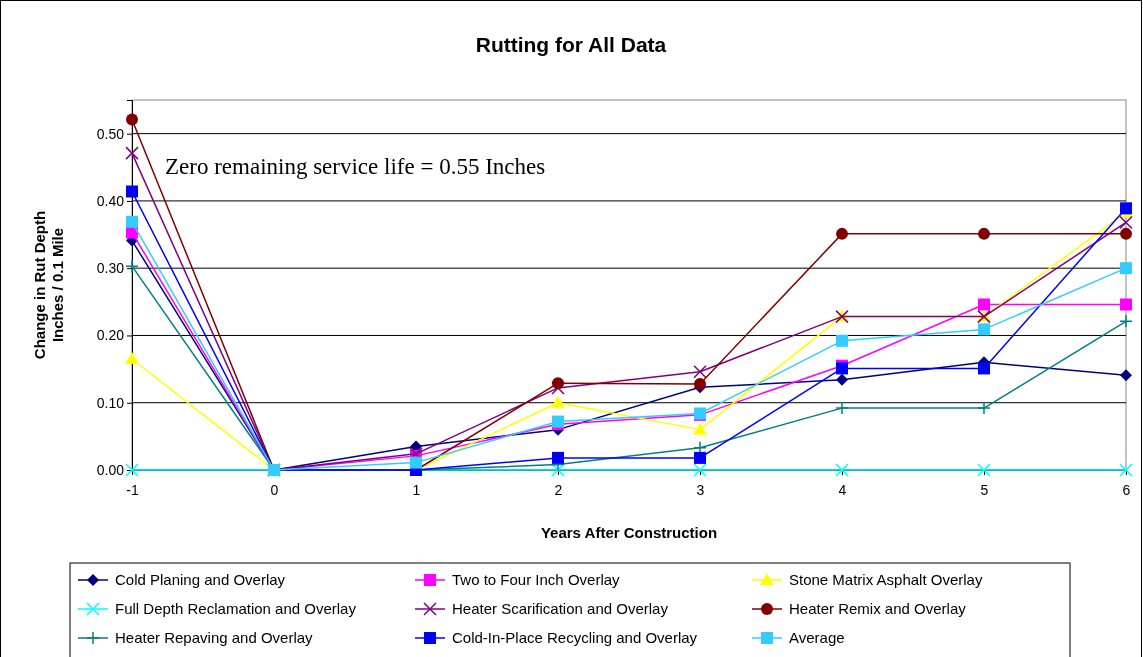 This screenshot has width=1143, height=657. Describe the element at coordinates (48, 285) in the screenshot. I see `y-axis-title: Change in Rut Depth Inches / 0.1 Mile` at that location.